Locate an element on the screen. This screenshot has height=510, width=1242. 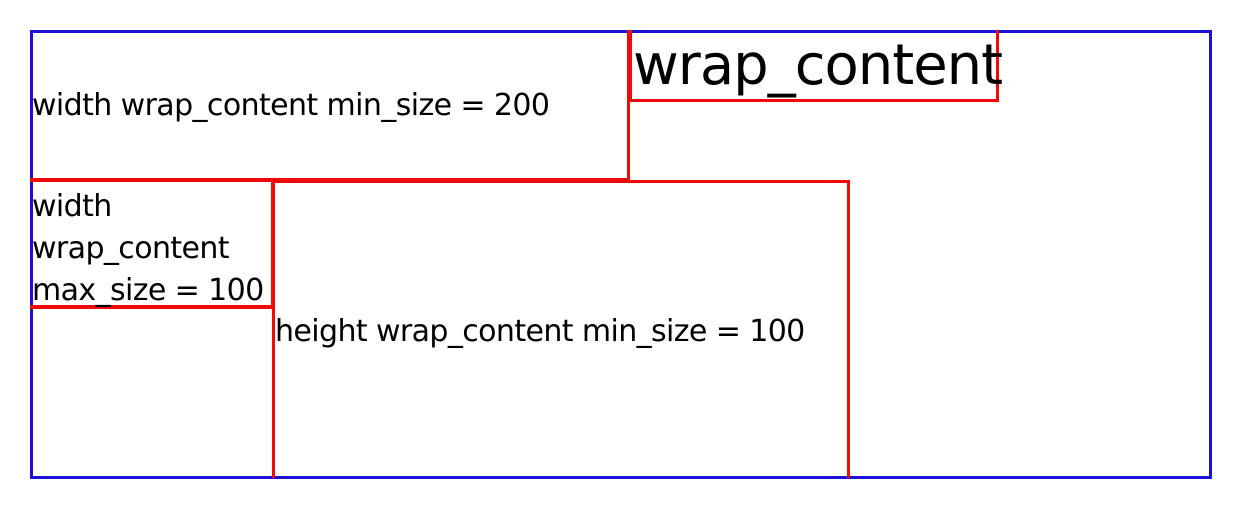
width-max-size-line: wrap_content is located at coordinates (131, 248).